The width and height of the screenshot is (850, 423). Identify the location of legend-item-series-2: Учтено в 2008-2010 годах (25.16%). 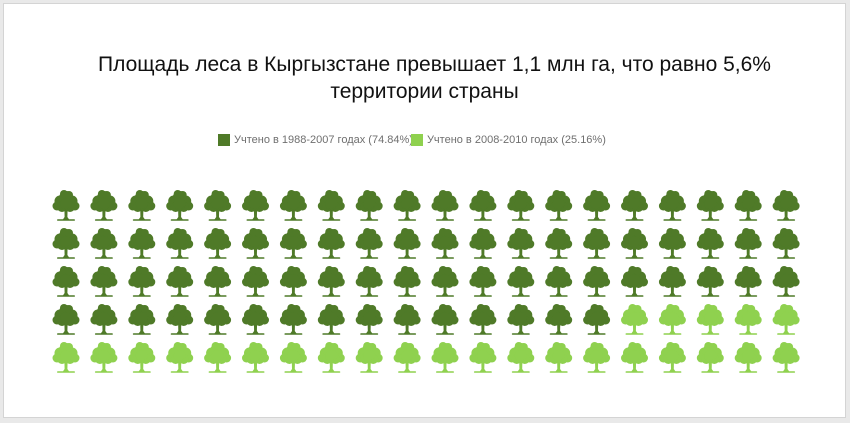
(508, 140).